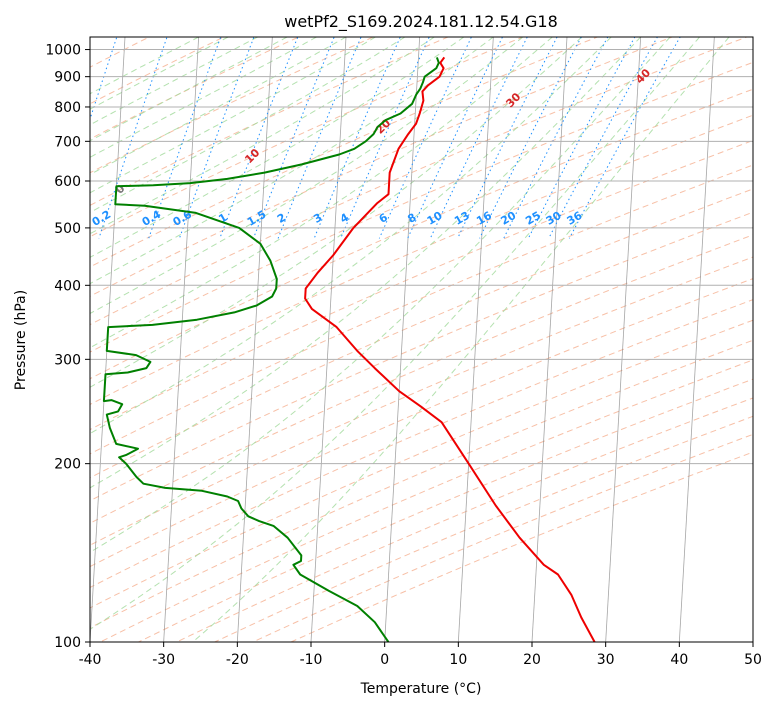 The image size is (775, 708). I want to click on y-axis-label: Pressure (hPa), so click(21, 340).